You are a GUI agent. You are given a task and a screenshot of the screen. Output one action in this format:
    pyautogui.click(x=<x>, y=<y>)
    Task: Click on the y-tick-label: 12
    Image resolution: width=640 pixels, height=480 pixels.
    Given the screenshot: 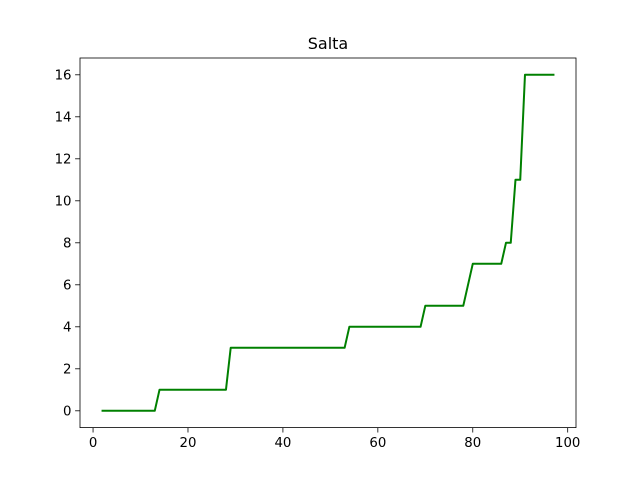 What is the action you would take?
    pyautogui.click(x=63, y=160)
    